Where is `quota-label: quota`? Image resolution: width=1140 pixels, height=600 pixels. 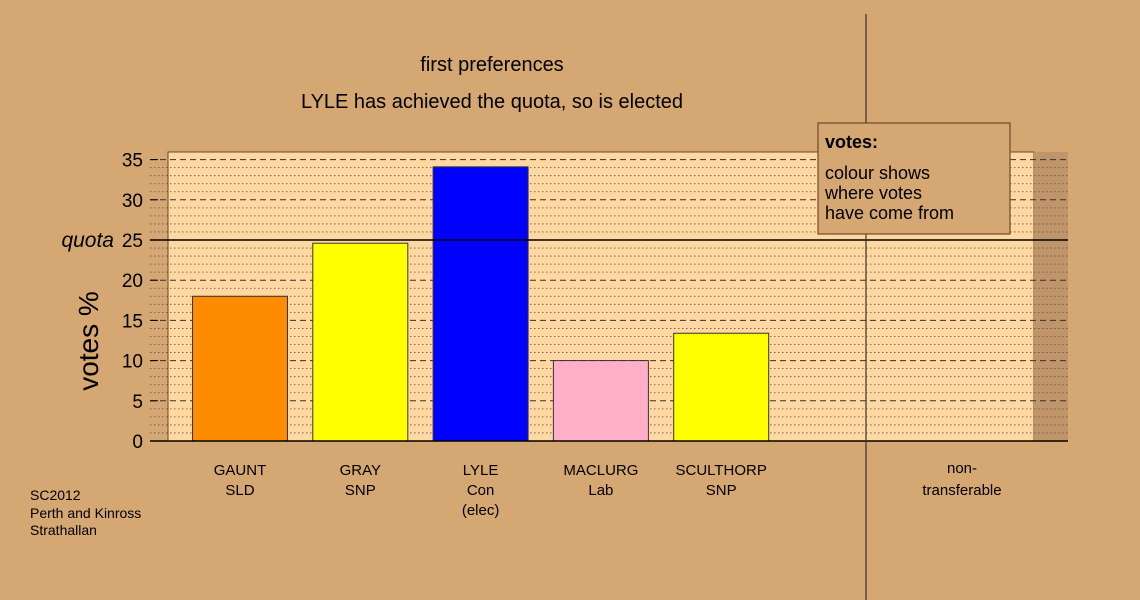
quota-label: quota is located at coordinates (87, 240).